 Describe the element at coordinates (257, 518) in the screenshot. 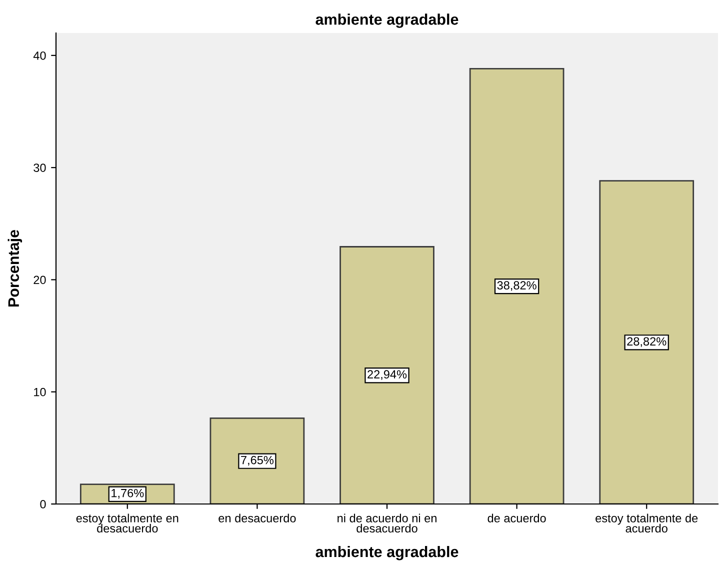

I see `x-tick-label: en desacuerdo` at that location.